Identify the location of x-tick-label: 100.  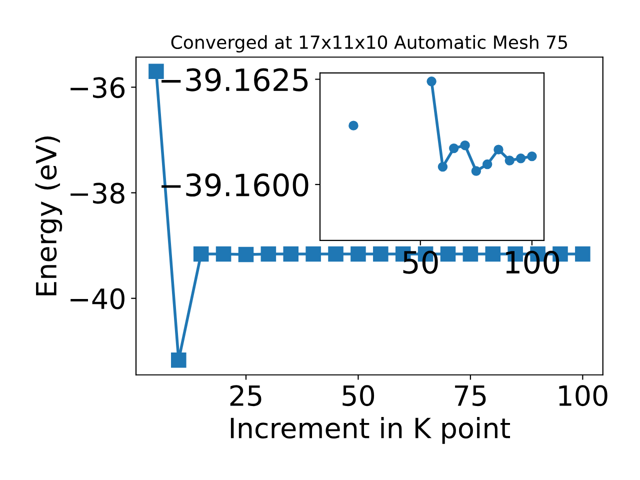
(583, 395).